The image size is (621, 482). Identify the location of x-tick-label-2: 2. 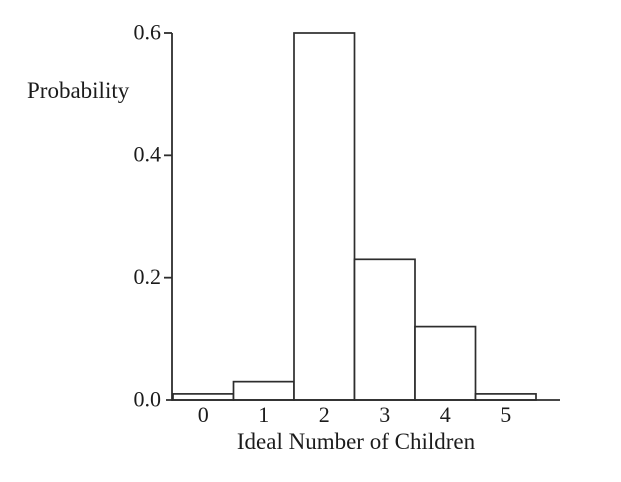
(324, 414).